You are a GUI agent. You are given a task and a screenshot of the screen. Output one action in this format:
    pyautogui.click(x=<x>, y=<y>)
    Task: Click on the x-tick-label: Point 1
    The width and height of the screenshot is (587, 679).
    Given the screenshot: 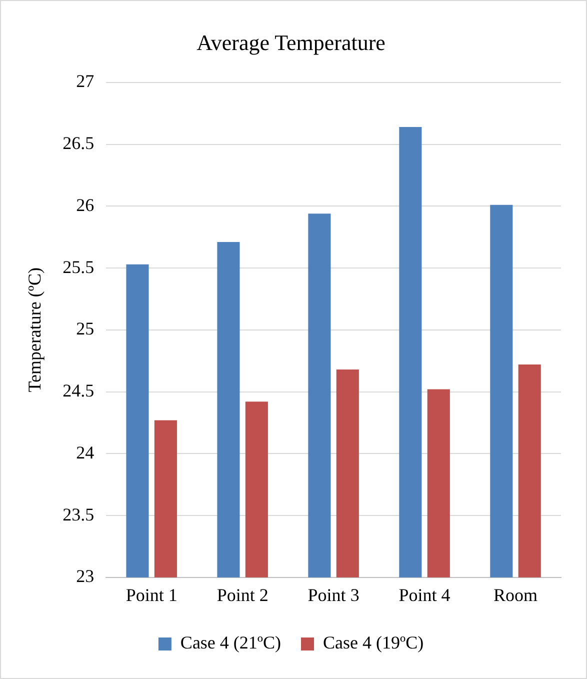 What is the action you would take?
    pyautogui.click(x=152, y=594)
    